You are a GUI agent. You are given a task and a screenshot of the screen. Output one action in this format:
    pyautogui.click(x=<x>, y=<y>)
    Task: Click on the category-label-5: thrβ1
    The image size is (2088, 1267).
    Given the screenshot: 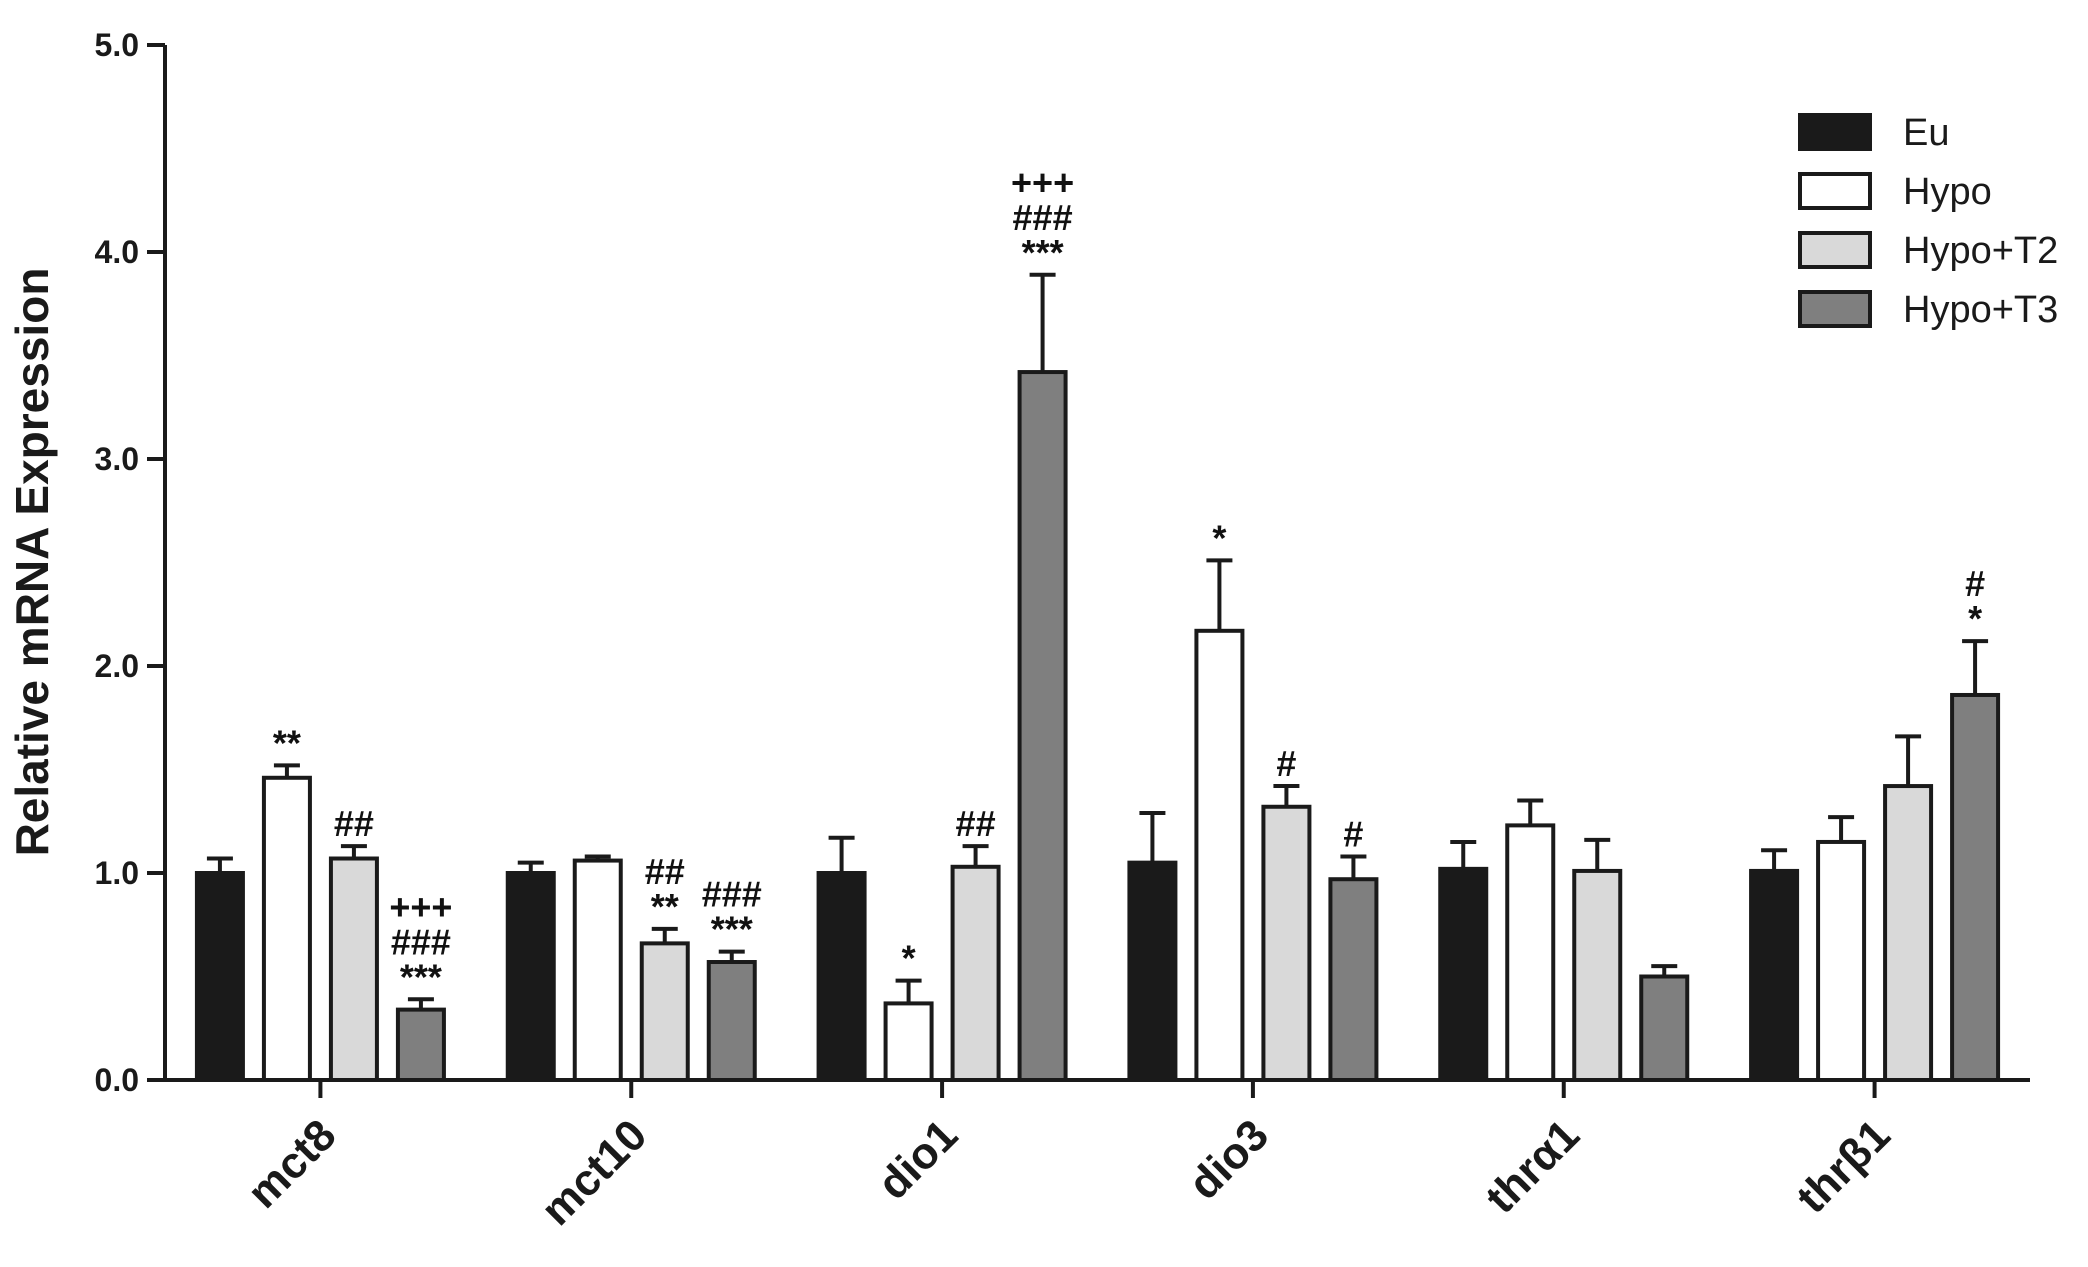 What is the action you would take?
    pyautogui.click(x=1843, y=1166)
    